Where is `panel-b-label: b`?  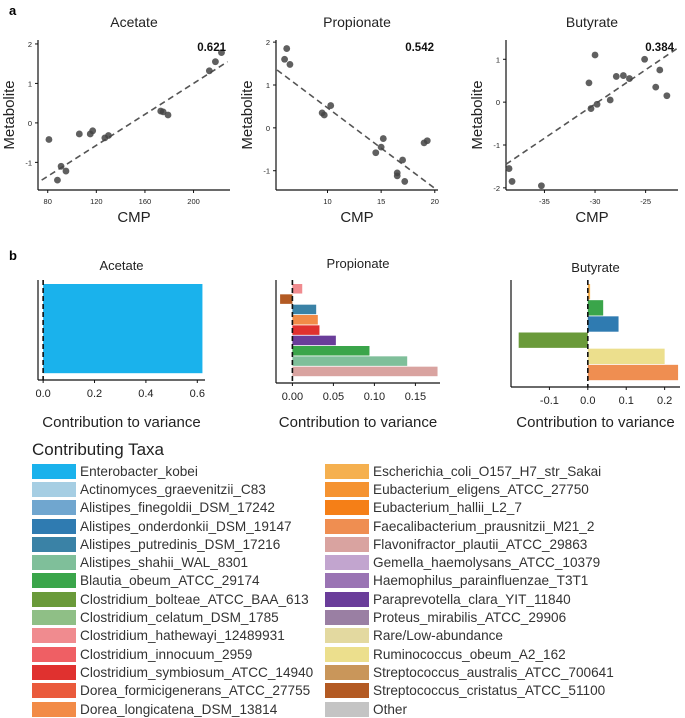
panel-b-label: b is located at coordinates (13, 255).